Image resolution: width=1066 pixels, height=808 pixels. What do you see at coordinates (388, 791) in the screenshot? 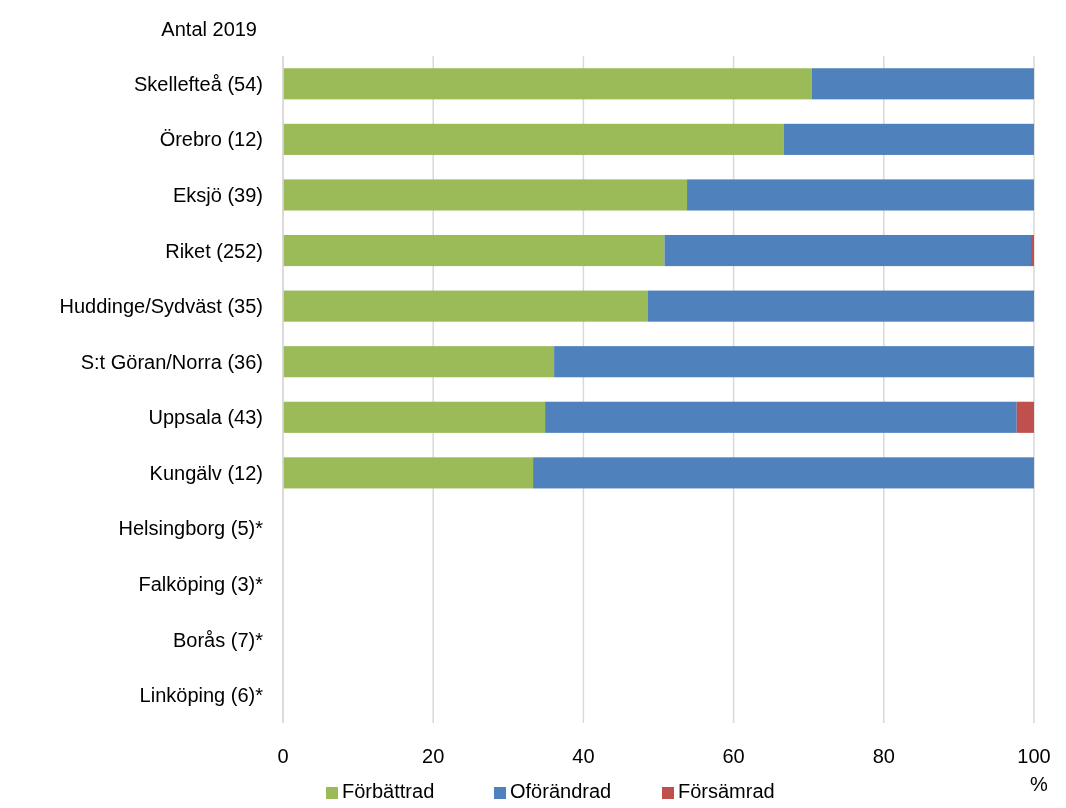
I see `legend-label: Förbättrad` at bounding box center [388, 791].